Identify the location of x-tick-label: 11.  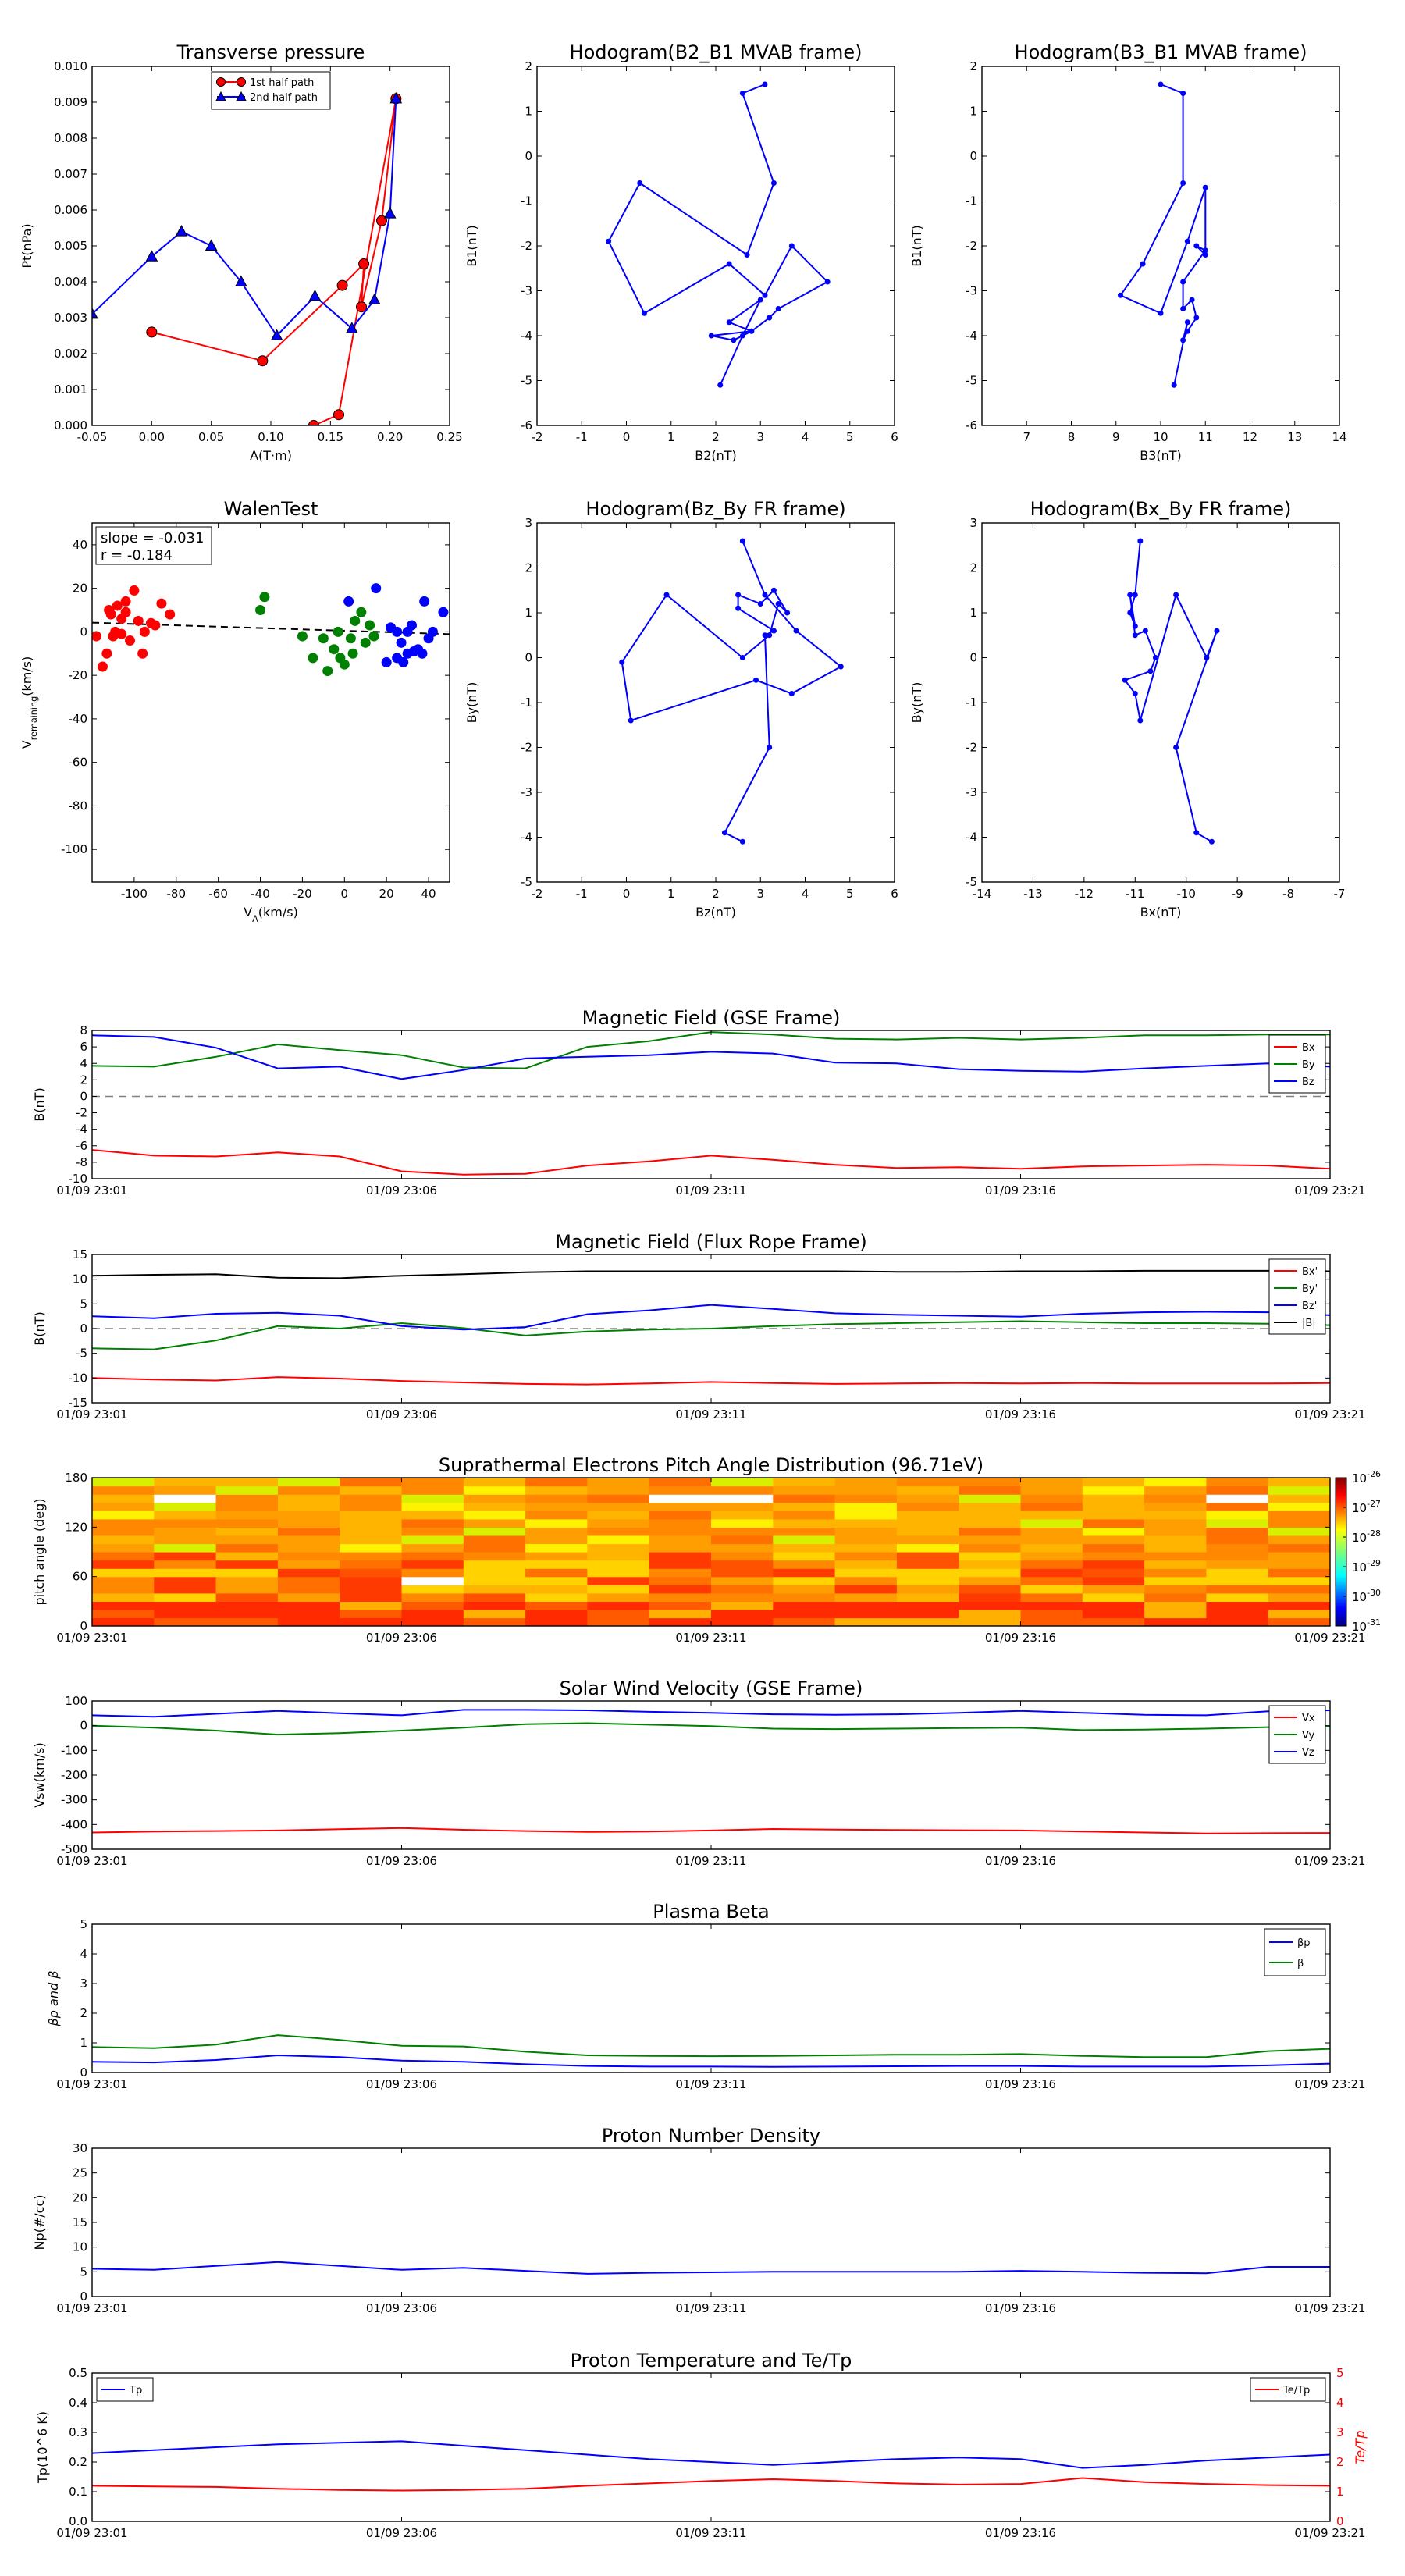
(1206, 437).